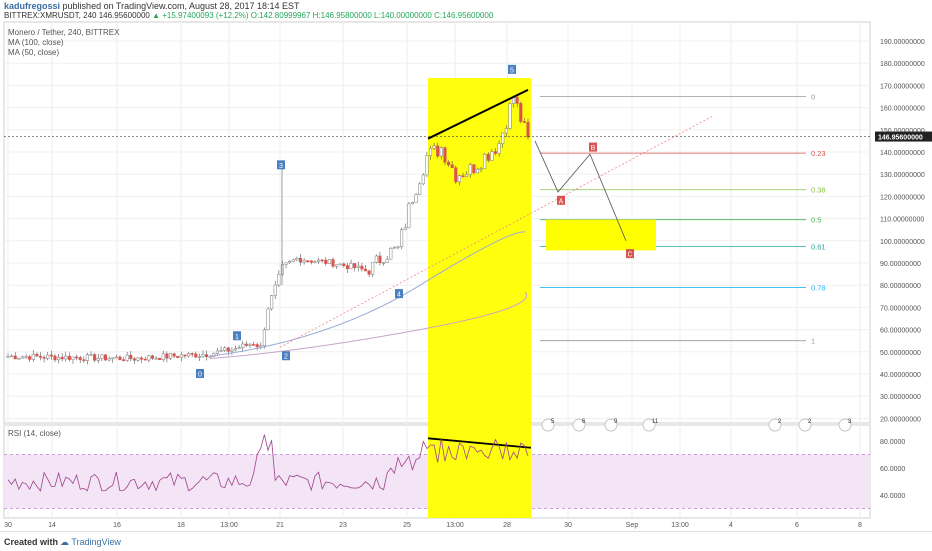 This screenshot has width=932, height=551. What do you see at coordinates (902, 220) in the screenshot?
I see `price-tick-label: 110.00000000` at bounding box center [902, 220].